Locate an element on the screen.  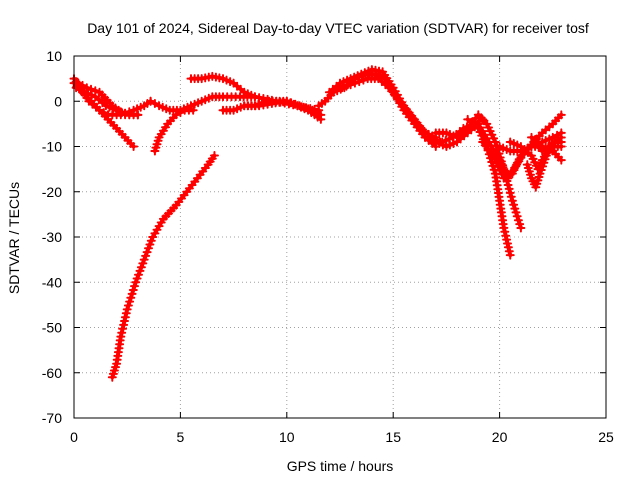
y-tick-label: -10 is located at coordinates (52, 147).